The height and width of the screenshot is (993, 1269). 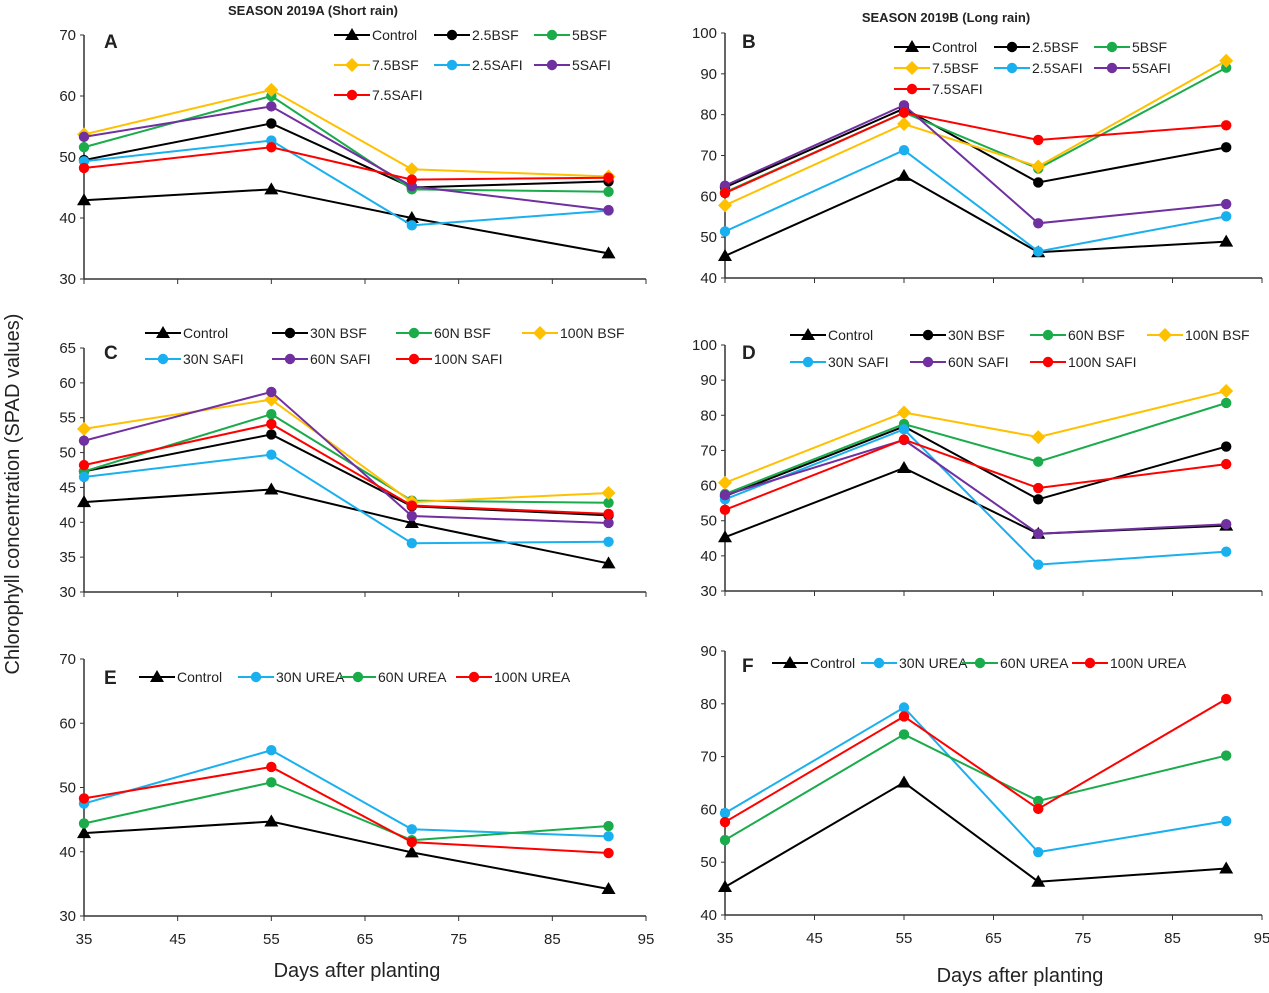 I want to click on legend-item: 60N SAFI, so click(x=321, y=359).